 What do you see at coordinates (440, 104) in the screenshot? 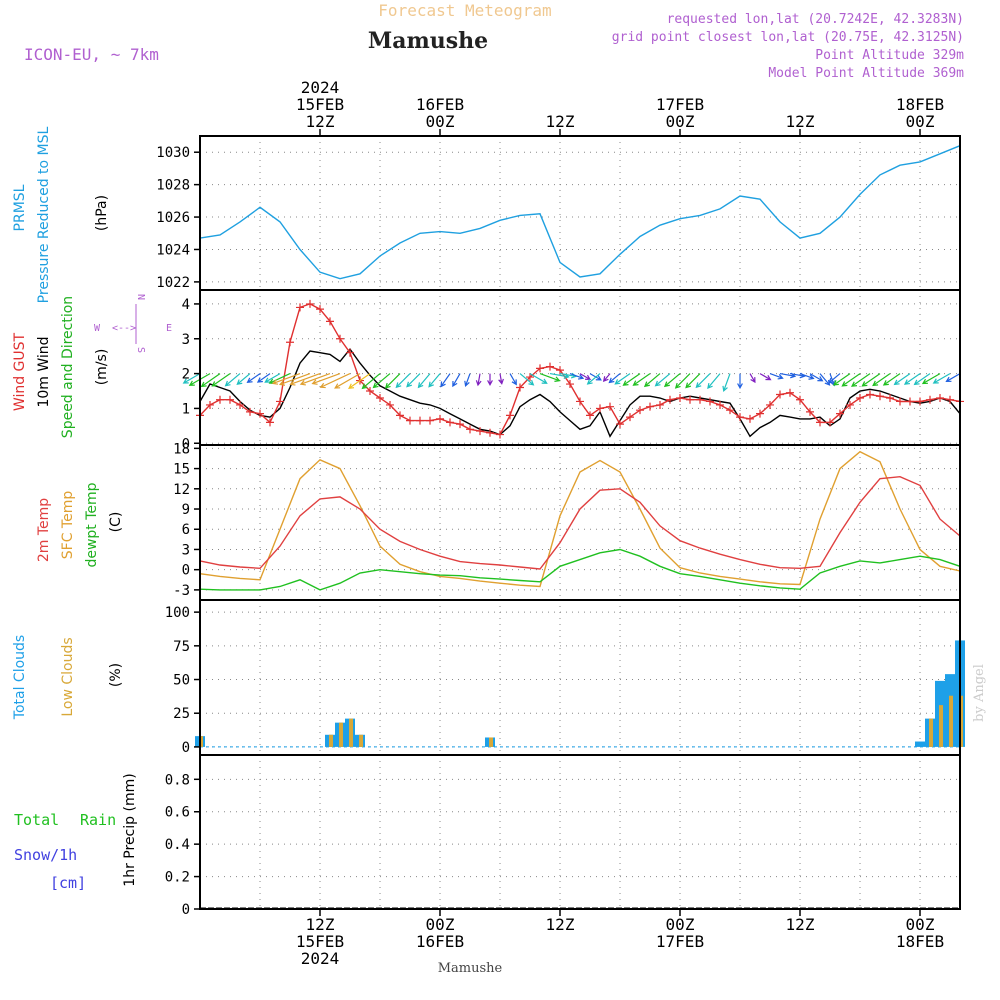
I see `top-time-label: 16FEB` at bounding box center [440, 104].